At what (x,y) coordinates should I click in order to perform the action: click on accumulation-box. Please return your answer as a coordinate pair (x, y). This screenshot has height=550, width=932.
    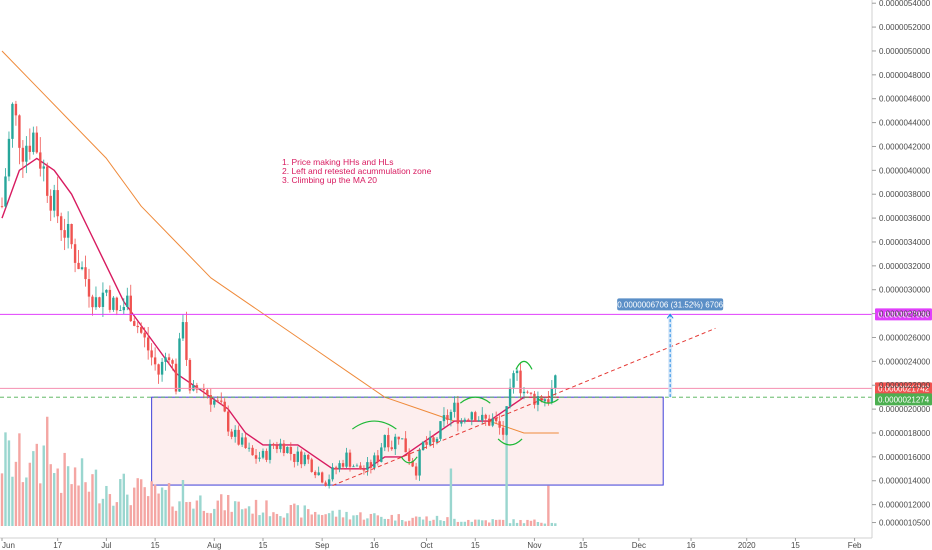
    Looking at the image, I should click on (407, 441).